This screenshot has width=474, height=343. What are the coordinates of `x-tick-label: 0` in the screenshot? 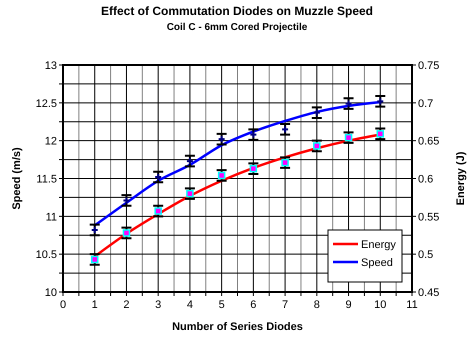 It's located at (63, 305).